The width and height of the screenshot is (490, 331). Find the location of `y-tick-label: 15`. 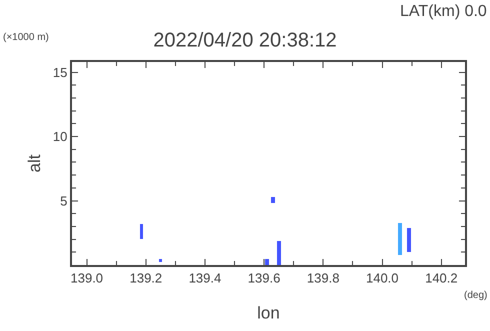

y-tick-label: 15 is located at coordinates (60, 72).